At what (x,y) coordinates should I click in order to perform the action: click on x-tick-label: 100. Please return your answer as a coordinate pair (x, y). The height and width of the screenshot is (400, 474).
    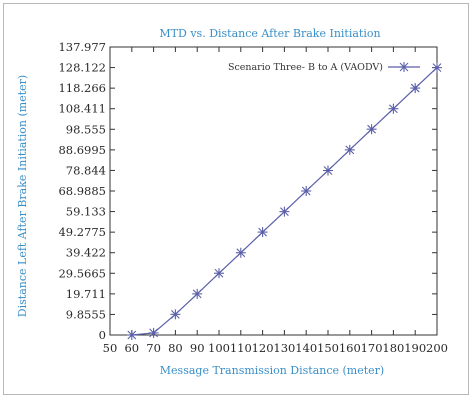
    Looking at the image, I should click on (219, 348).